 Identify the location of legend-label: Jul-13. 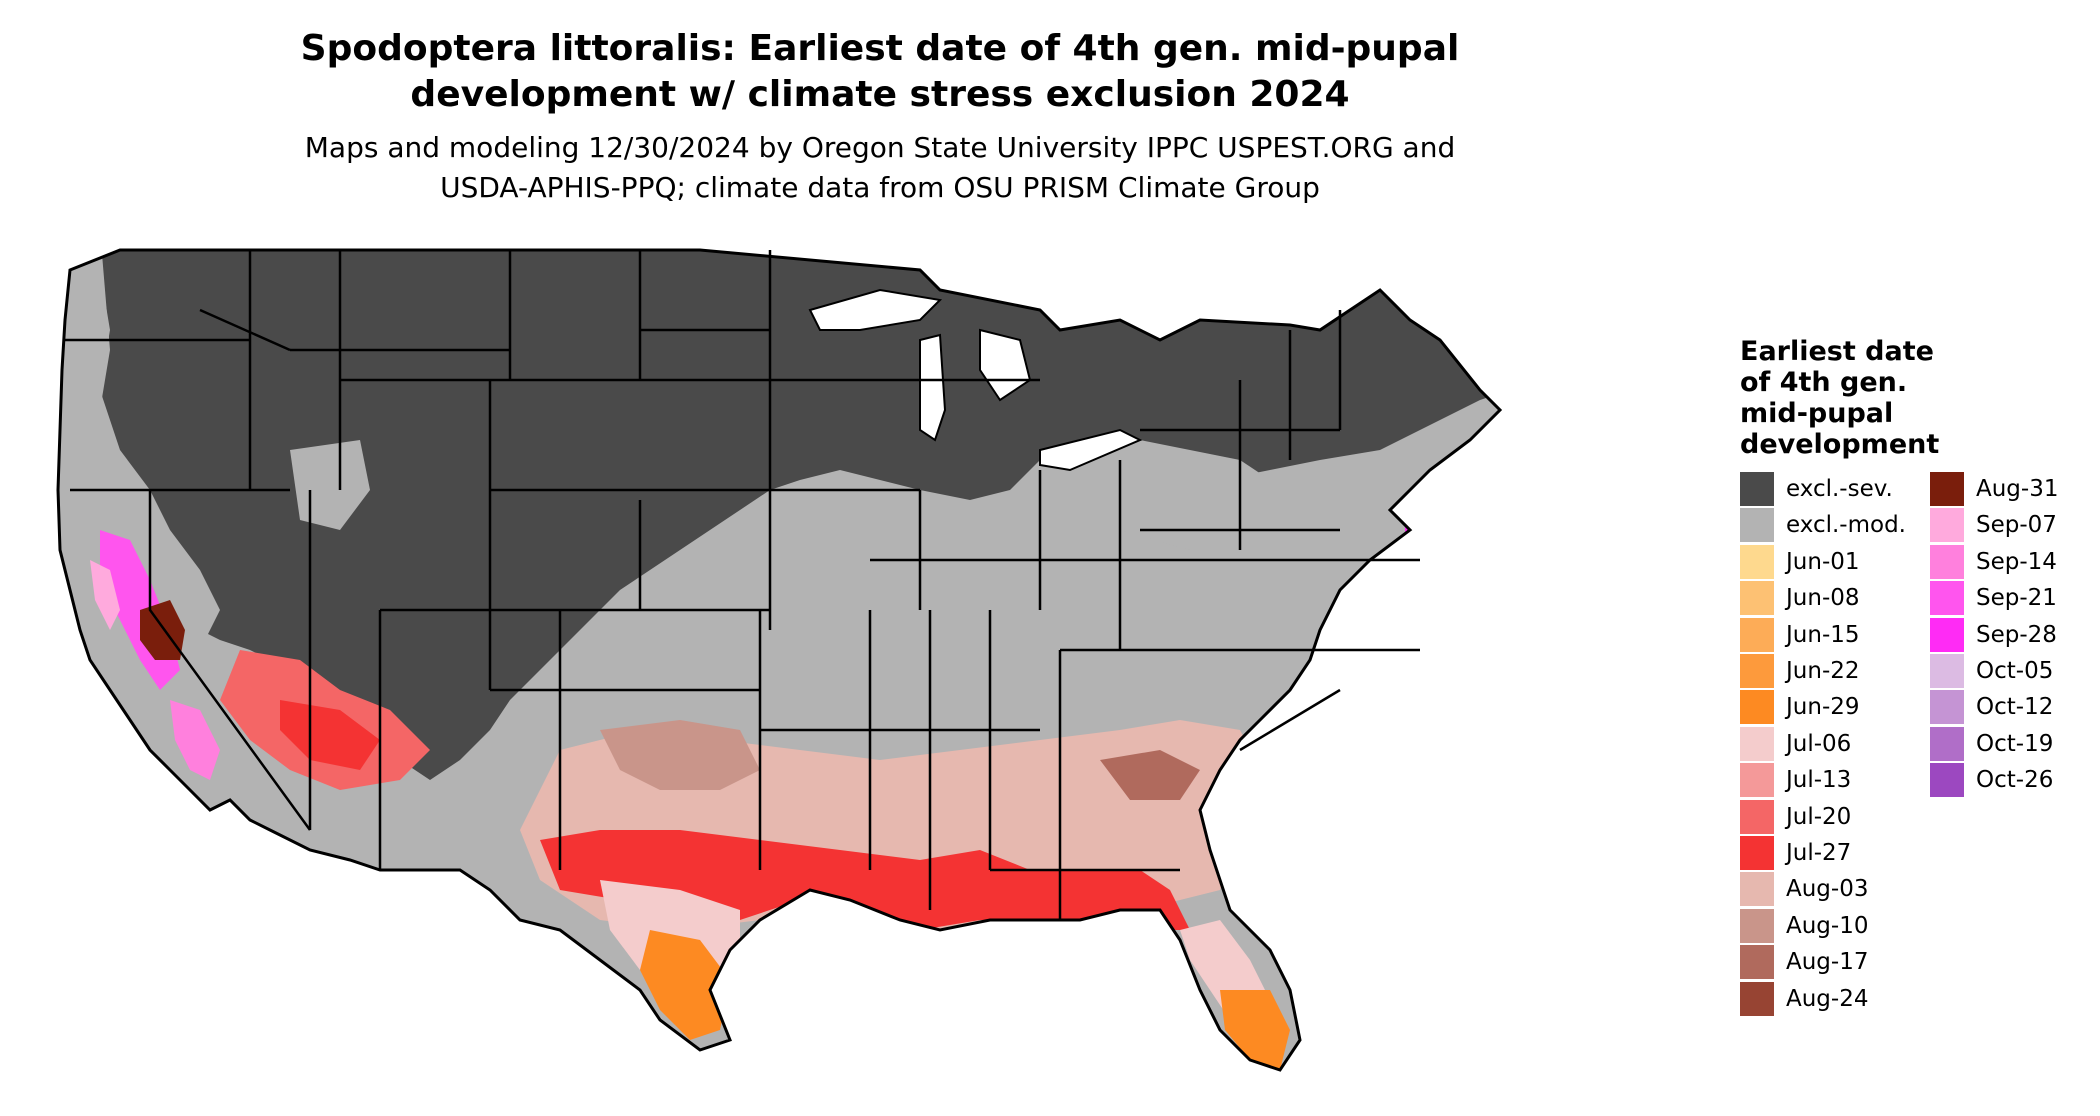
(1819, 780).